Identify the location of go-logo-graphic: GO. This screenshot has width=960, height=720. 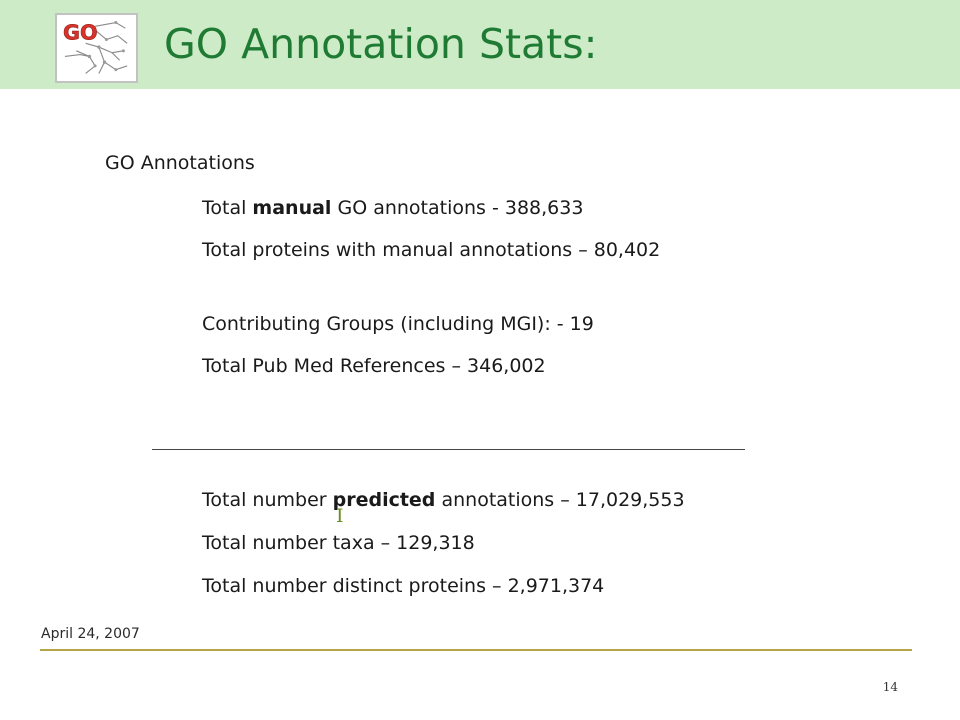
(96, 48).